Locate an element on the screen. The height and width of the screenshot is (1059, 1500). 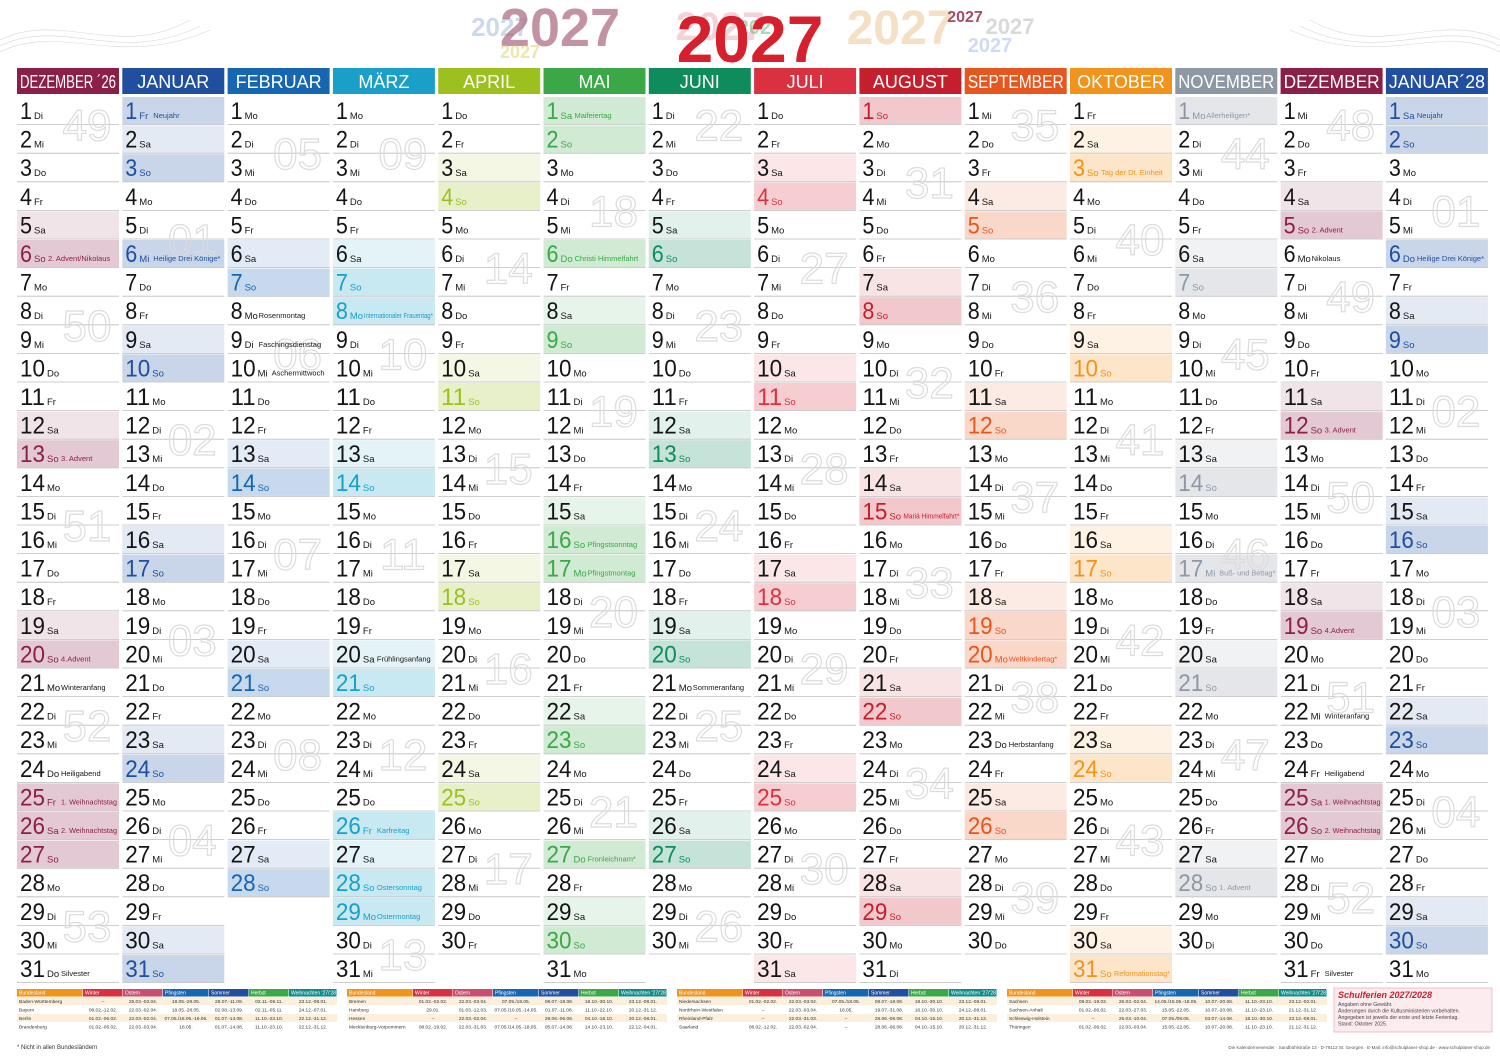
week-number: 10 is located at coordinates (402, 354).